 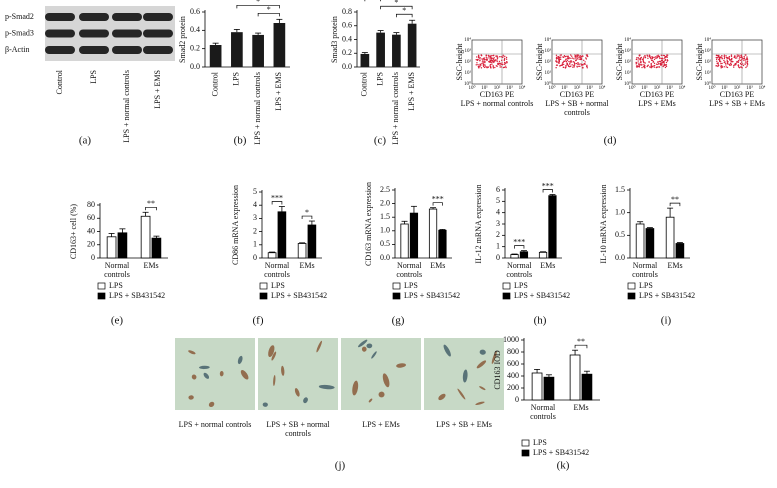 What do you see at coordinates (749, 88) in the screenshot?
I see `flow-tick: 10³` at bounding box center [749, 88].